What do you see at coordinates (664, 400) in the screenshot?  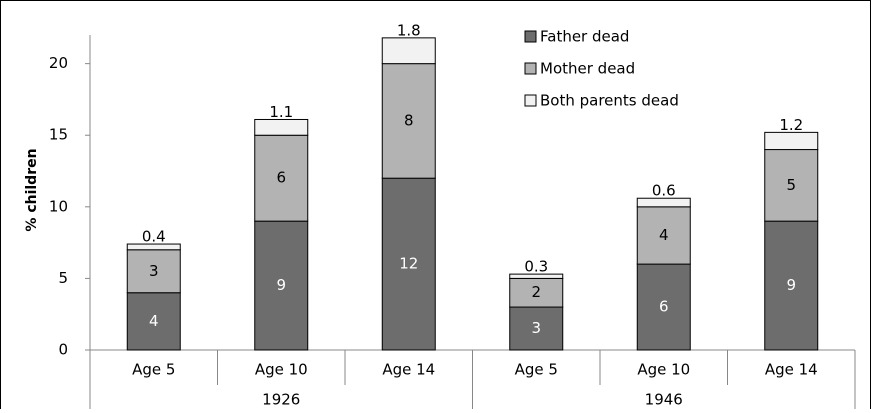 I see `group-label: 1946` at bounding box center [664, 400].